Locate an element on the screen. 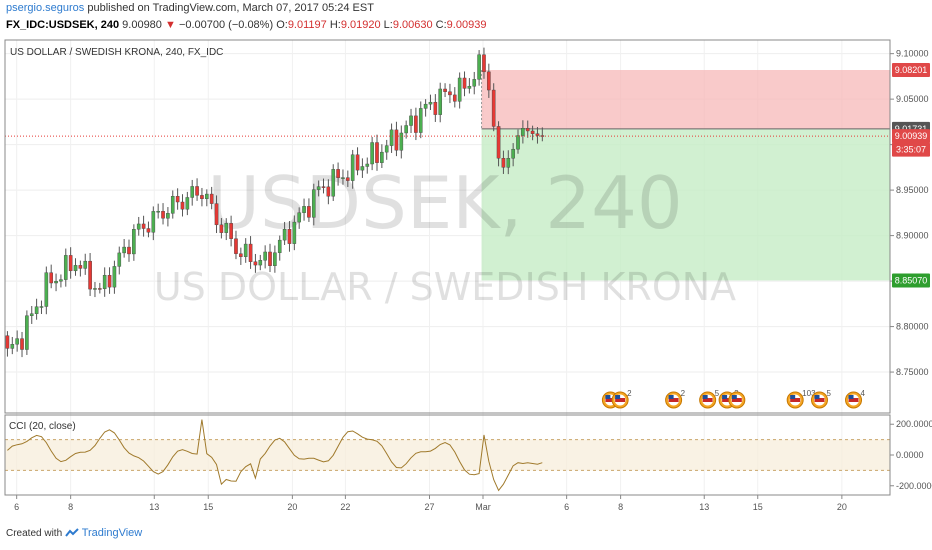 This screenshot has height=550, width=932. cci-band is located at coordinates (447, 455).